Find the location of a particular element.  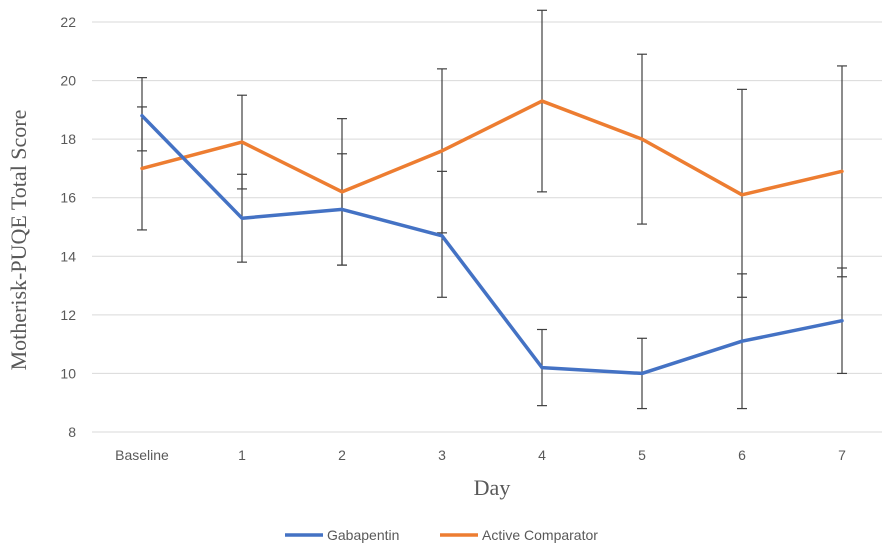

legend-label: Gabapentin is located at coordinates (363, 535).